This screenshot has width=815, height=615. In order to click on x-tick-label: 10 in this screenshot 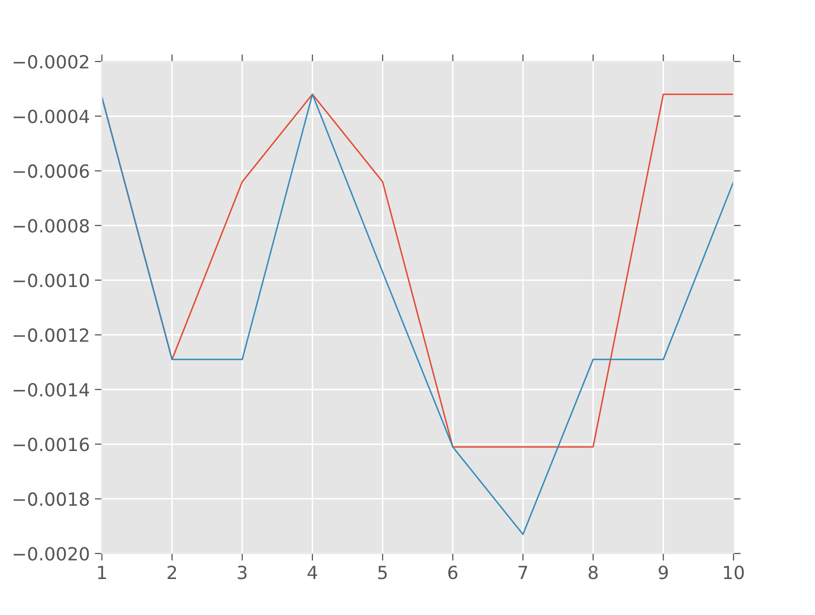, I will do `click(734, 573)`.